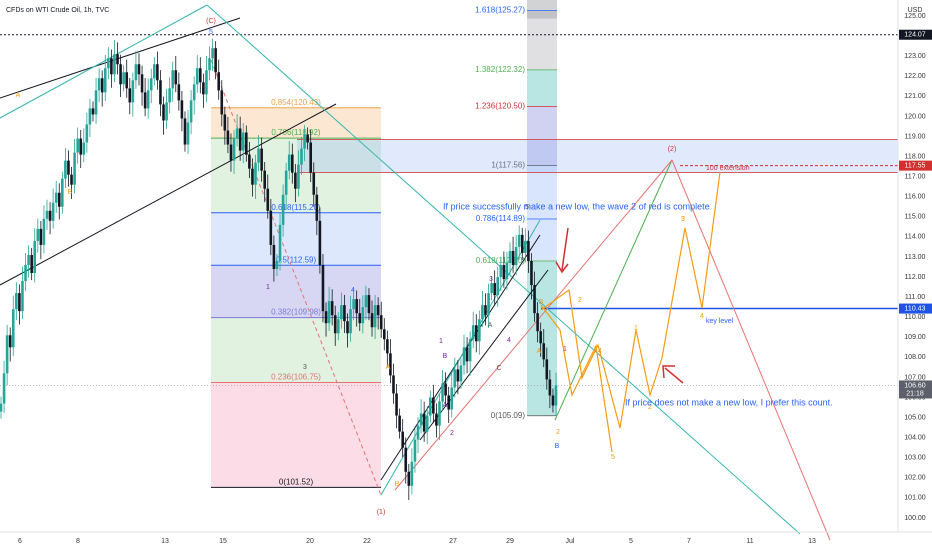 This screenshot has height=555, width=932. What do you see at coordinates (508, 165) in the screenshot?
I see `fib-right-label: 1(117.56)` at bounding box center [508, 165].